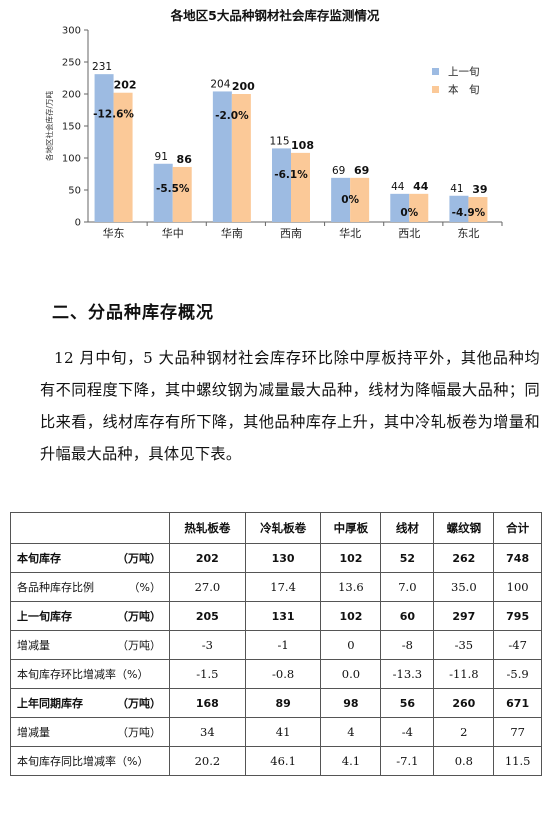 Image resolution: width=550 pixels, height=814 pixels. Describe the element at coordinates (207, 616) in the screenshot. I see `table-cell: 205` at that location.